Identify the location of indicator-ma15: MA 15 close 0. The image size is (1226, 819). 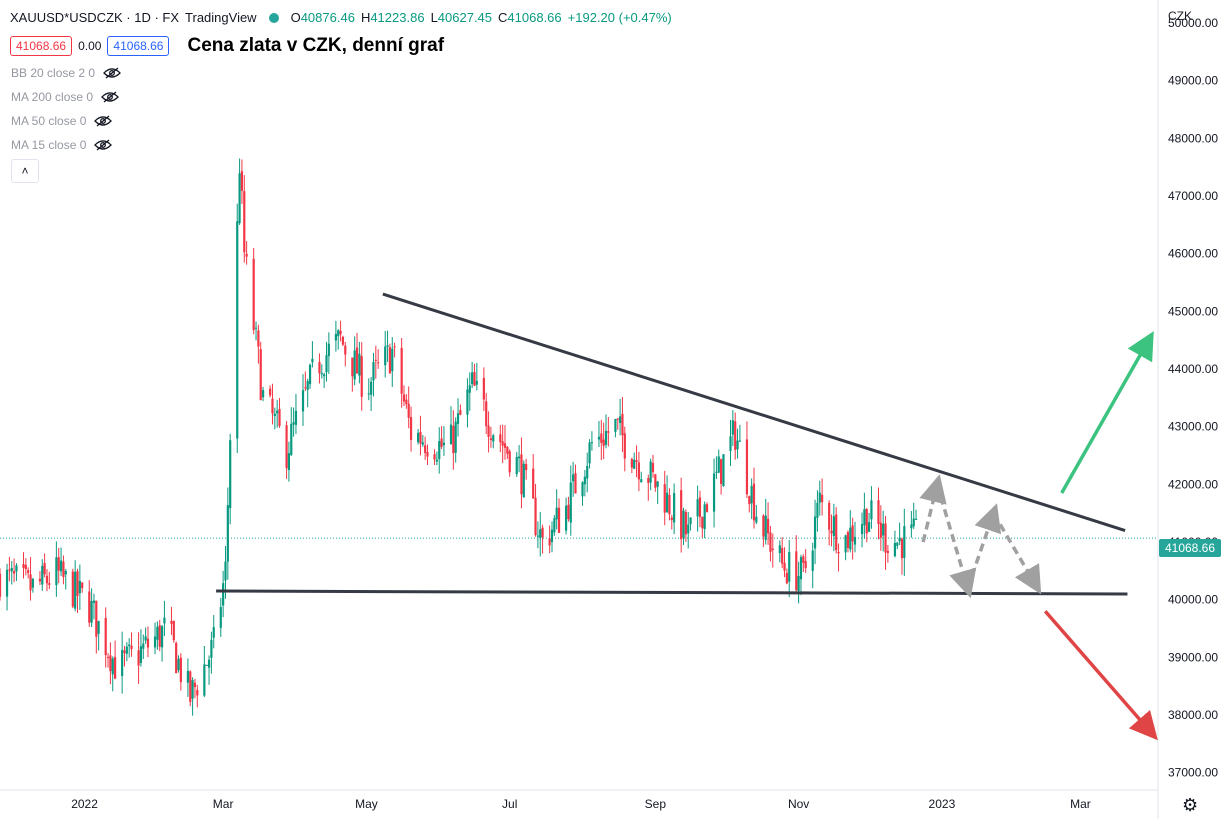
(62, 145).